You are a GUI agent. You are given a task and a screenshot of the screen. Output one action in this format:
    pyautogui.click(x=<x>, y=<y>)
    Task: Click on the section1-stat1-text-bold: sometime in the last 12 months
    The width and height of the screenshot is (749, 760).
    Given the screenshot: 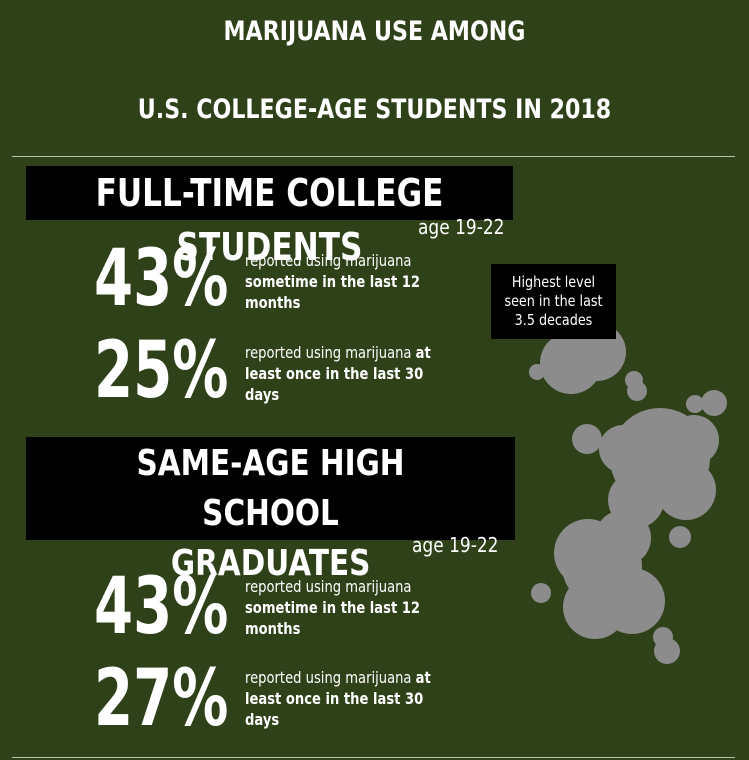 What is the action you would take?
    pyautogui.click(x=333, y=292)
    